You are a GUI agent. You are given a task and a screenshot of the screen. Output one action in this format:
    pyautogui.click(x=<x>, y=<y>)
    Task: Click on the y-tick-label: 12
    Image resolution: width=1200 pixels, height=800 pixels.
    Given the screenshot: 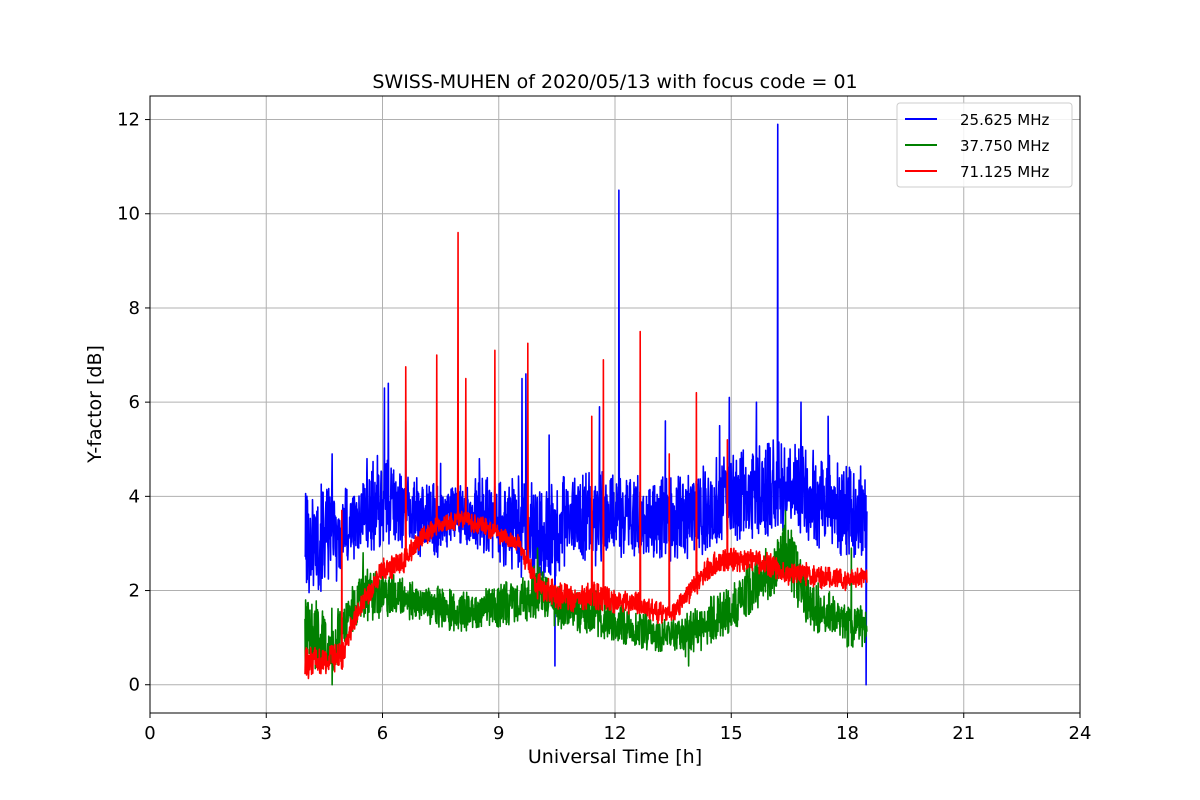 What is the action you would take?
    pyautogui.click(x=128, y=120)
    